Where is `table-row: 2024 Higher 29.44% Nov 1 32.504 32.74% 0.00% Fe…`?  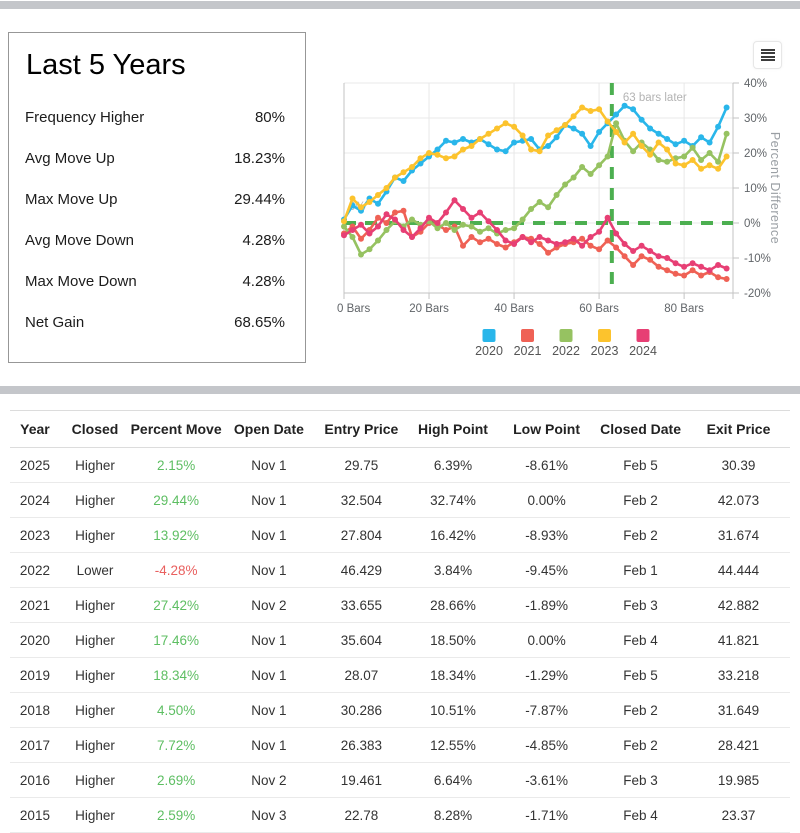
table-row: 2024 Higher 29.44% Nov 1 32.504 32.74% 0.00% Fe… is located at coordinates (400, 500).